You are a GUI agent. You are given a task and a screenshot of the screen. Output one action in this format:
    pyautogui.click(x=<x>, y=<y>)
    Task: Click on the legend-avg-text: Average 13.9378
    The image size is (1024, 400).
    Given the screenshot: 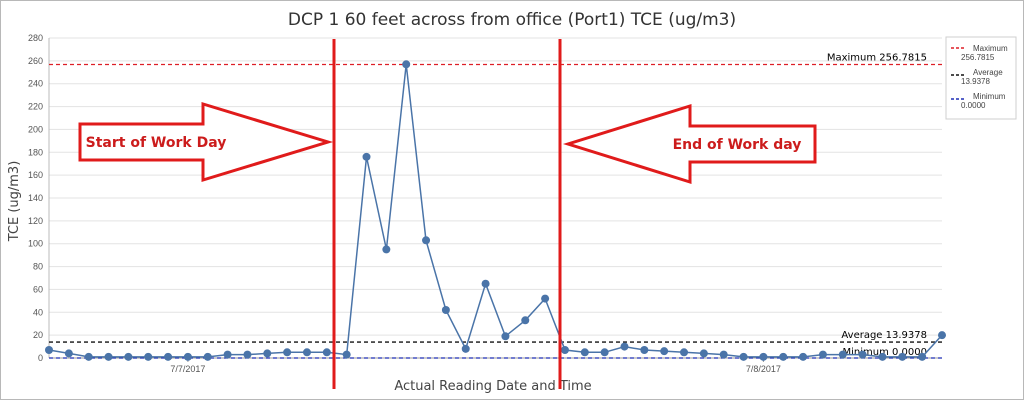 What is the action you would take?
    pyautogui.click(x=982, y=77)
    